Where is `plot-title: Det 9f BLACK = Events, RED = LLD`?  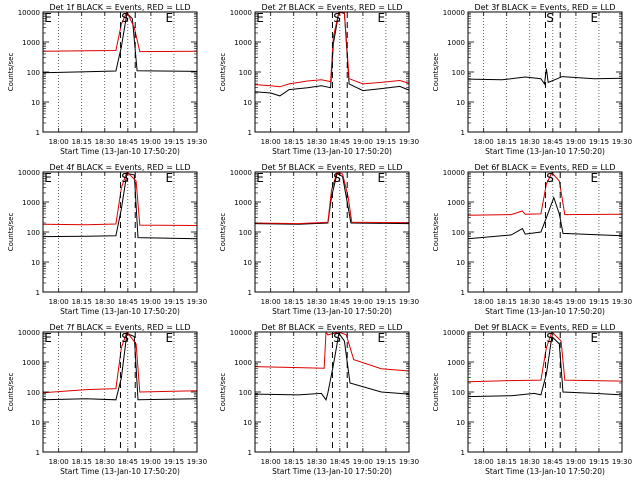
plot-title: Det 9f BLACK = Events, RED = LLD is located at coordinates (544, 327).